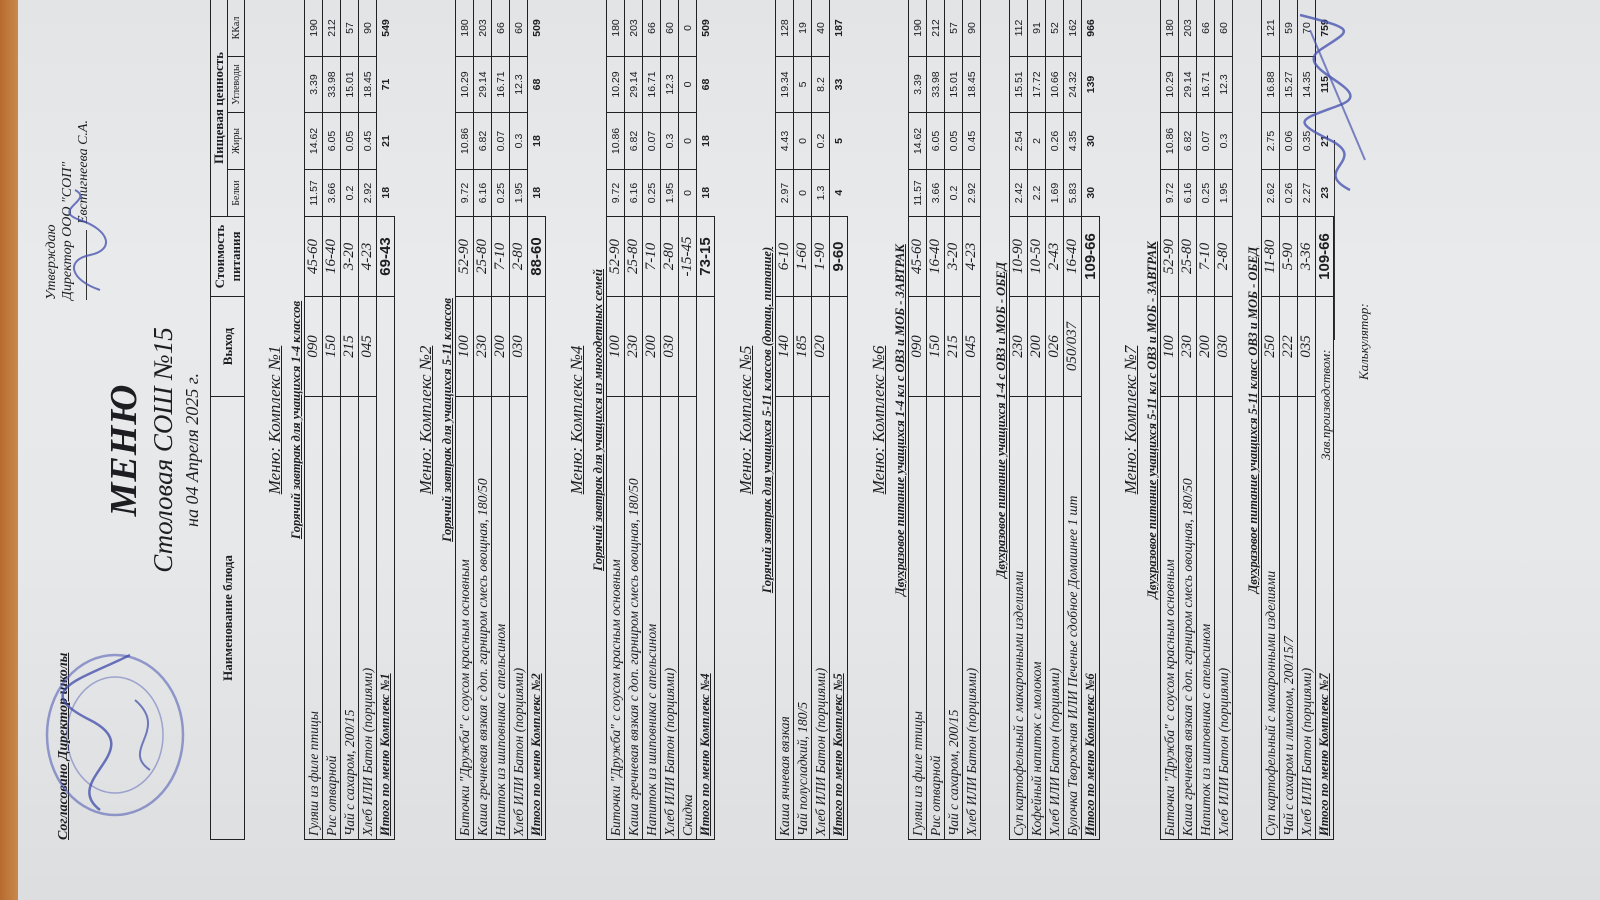 This screenshot has width=1600, height=900. Describe the element at coordinates (802, 346) in the screenshot. I see `dish-output: 185` at that location.